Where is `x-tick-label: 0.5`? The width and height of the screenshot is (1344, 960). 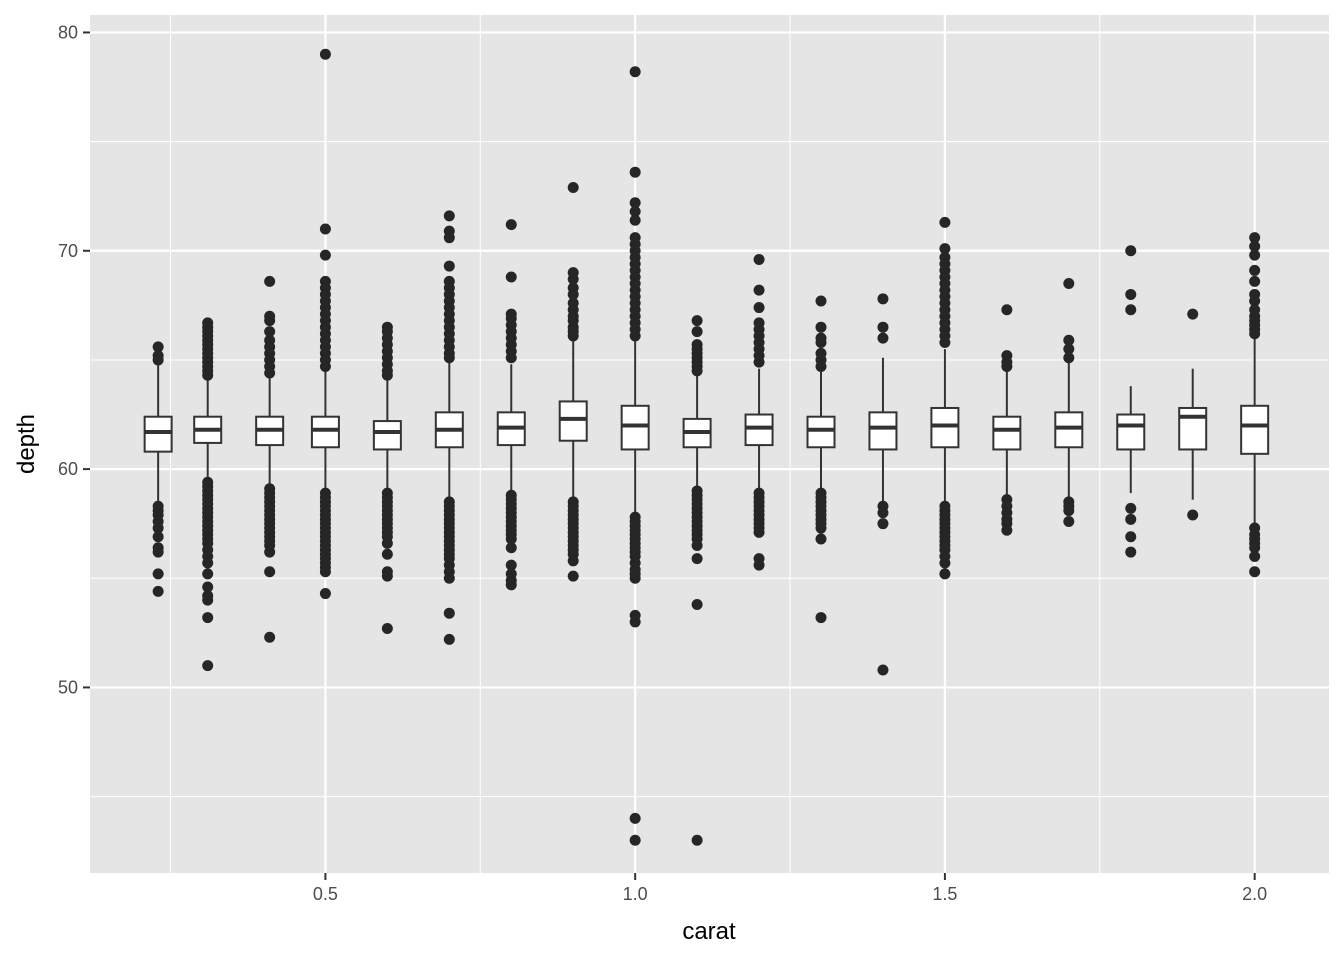
x-tick-label: 0.5 is located at coordinates (325, 894).